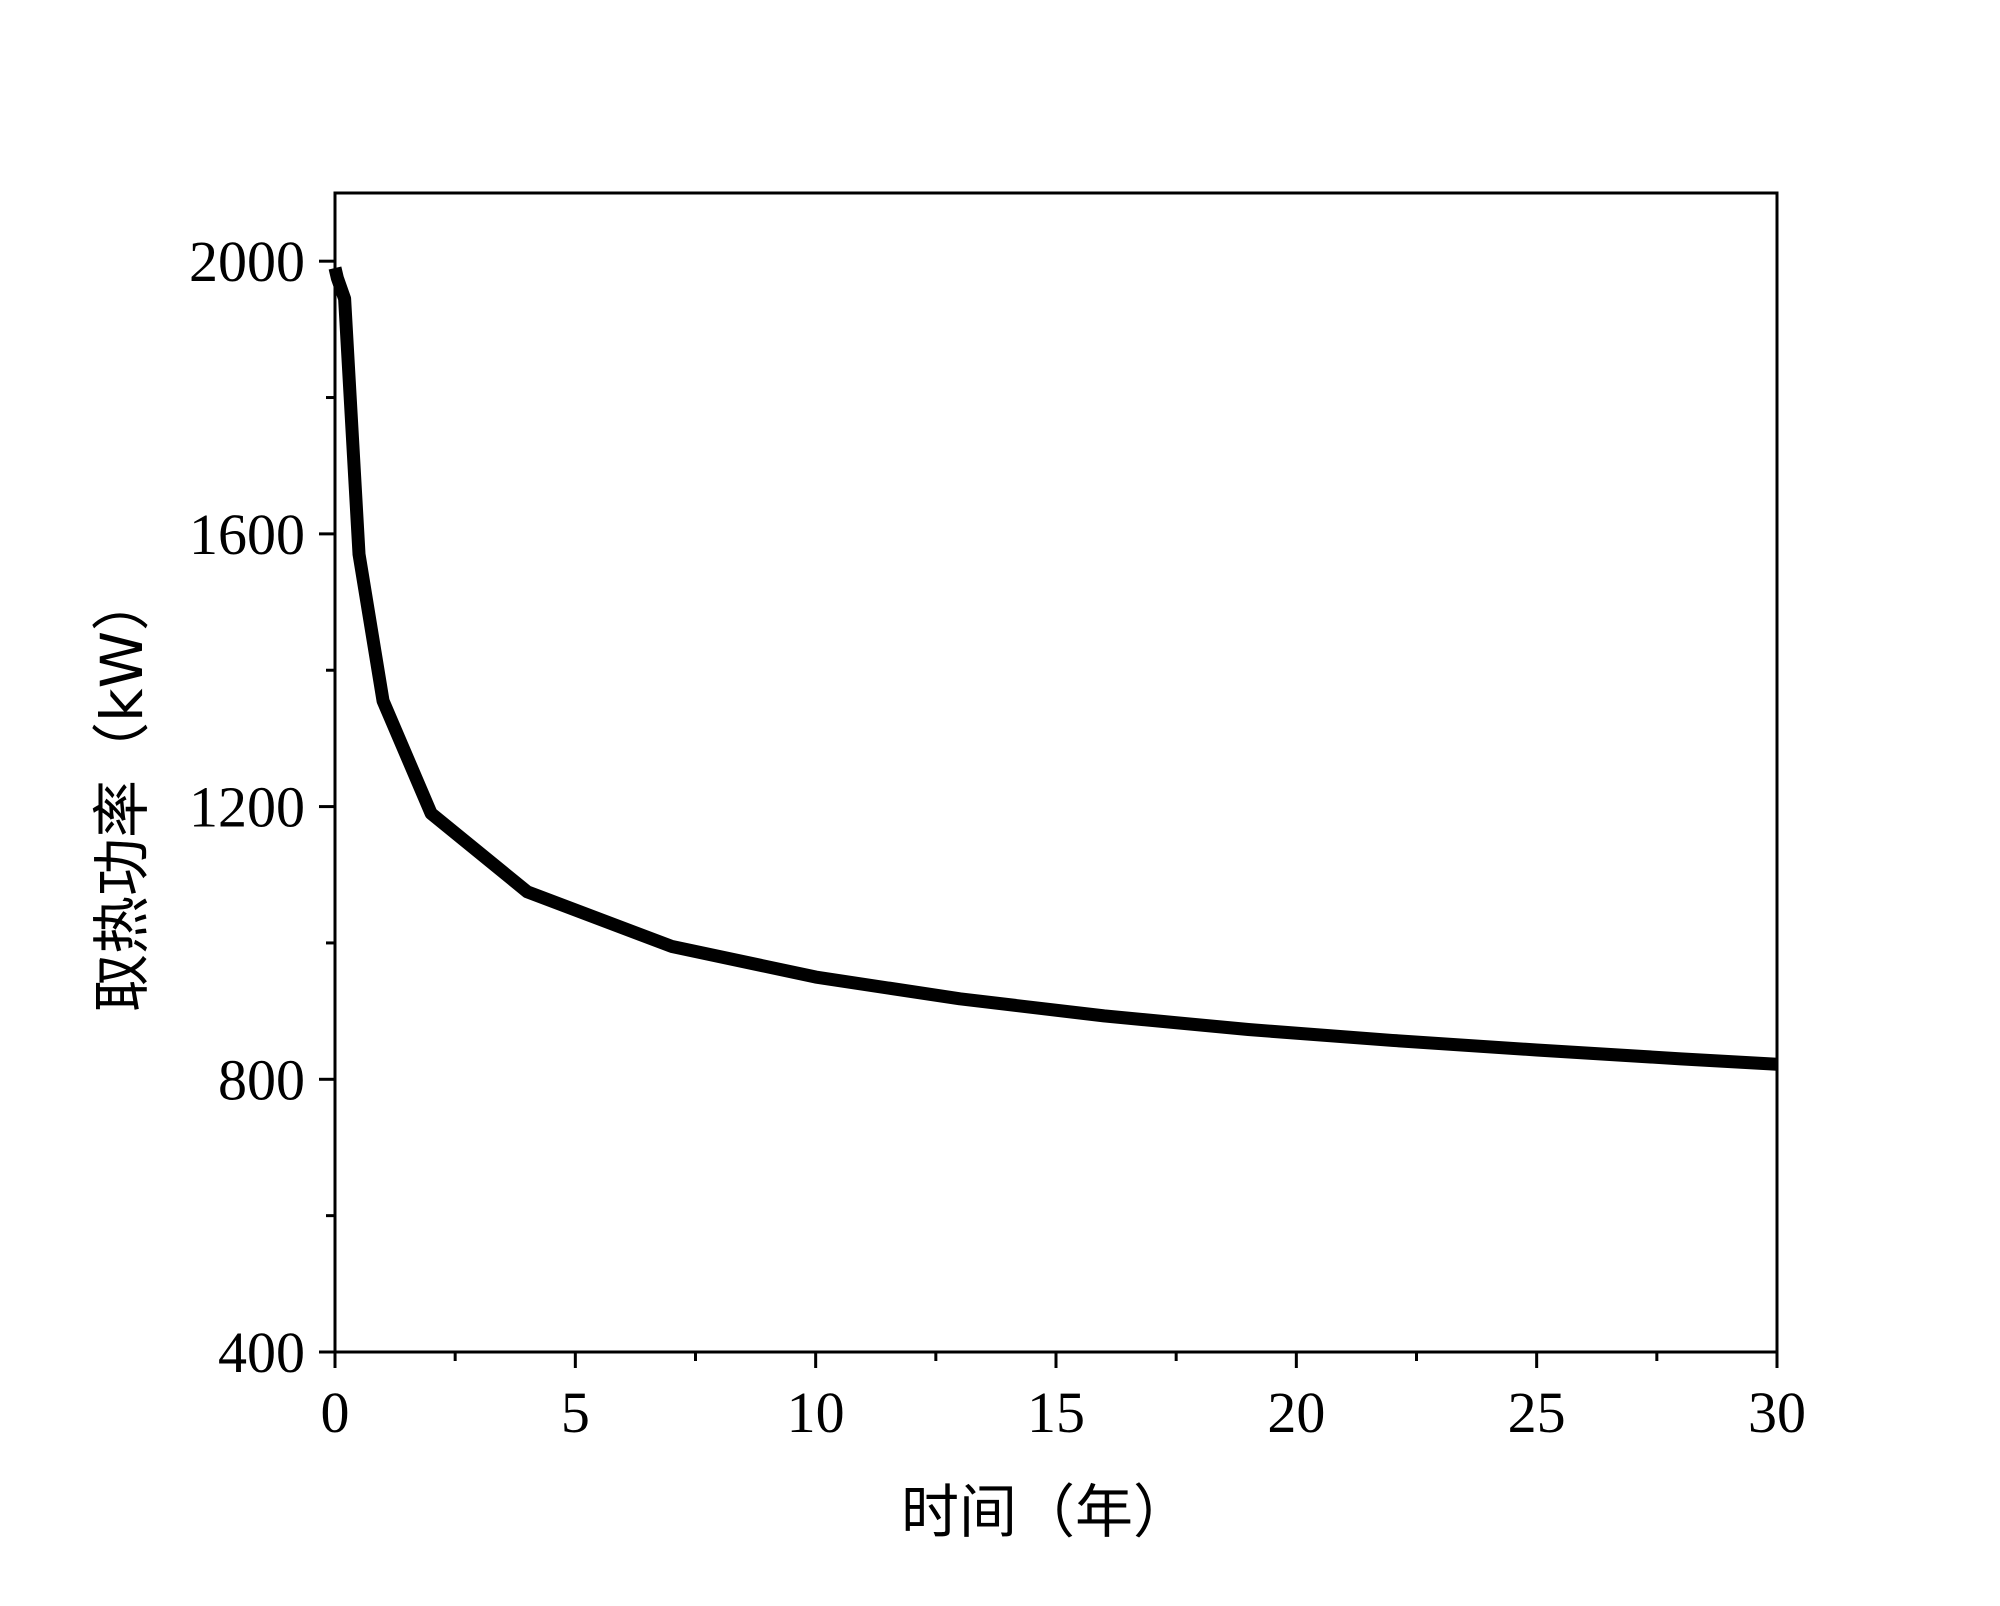 This screenshot has width=2000, height=1606. What do you see at coordinates (247, 534) in the screenshot?
I see `y-tick-label: 1600` at bounding box center [247, 534].